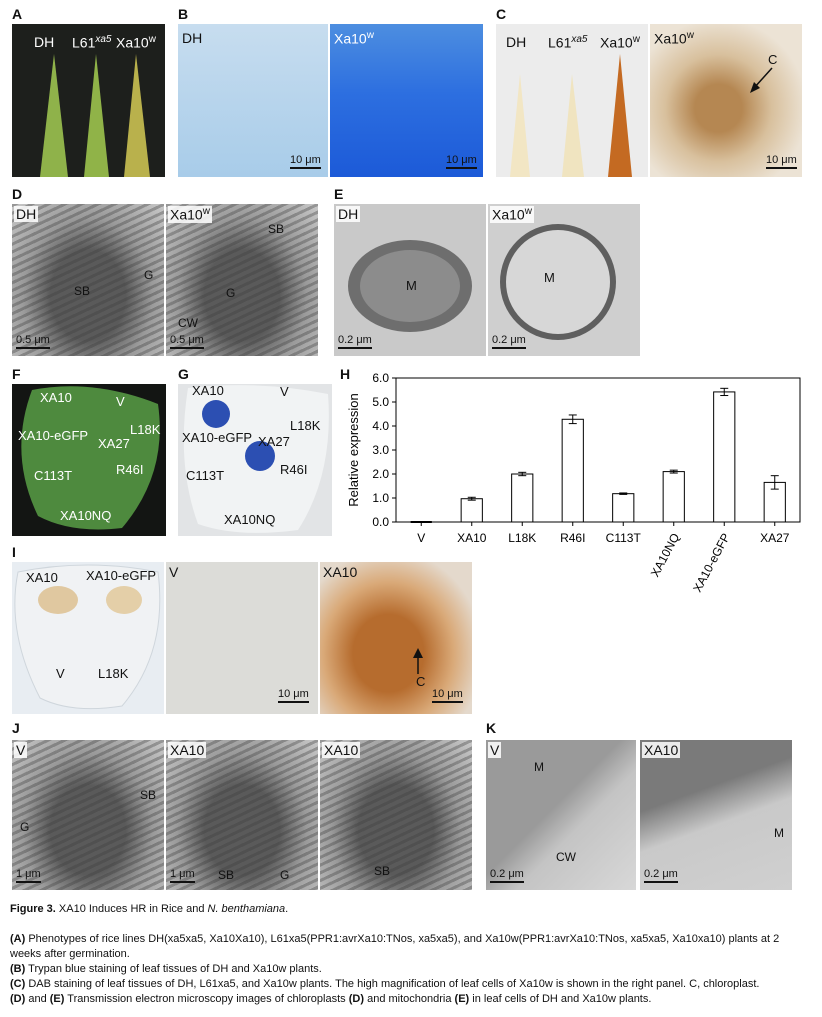 Image resolution: width=822 pixels, height=1017 pixels. I want to click on x-tick-label: C113T, so click(624, 538).